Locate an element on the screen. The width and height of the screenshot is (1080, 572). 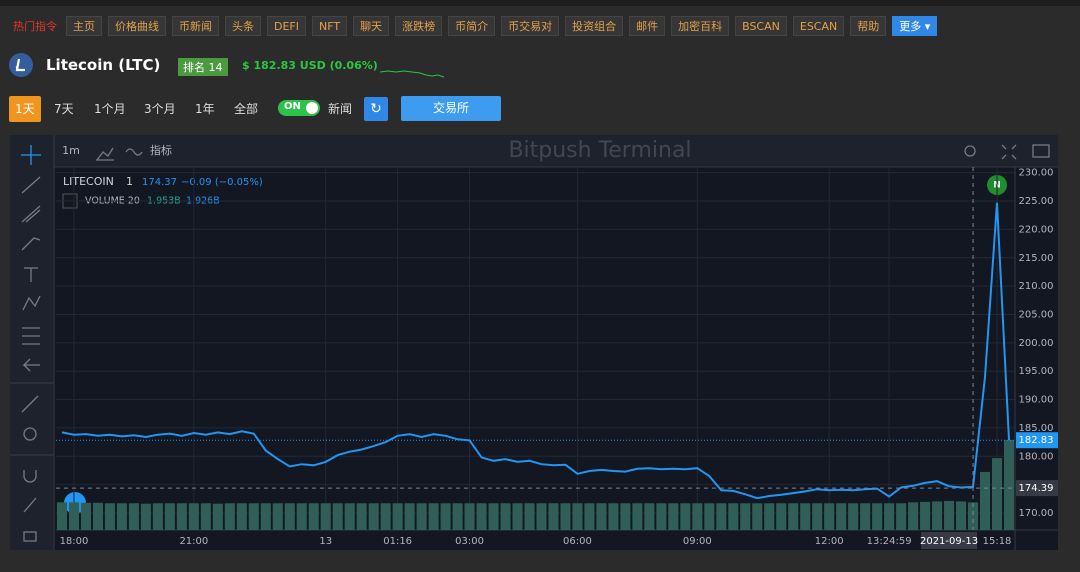
interval-label: 1m is located at coordinates (71, 150).